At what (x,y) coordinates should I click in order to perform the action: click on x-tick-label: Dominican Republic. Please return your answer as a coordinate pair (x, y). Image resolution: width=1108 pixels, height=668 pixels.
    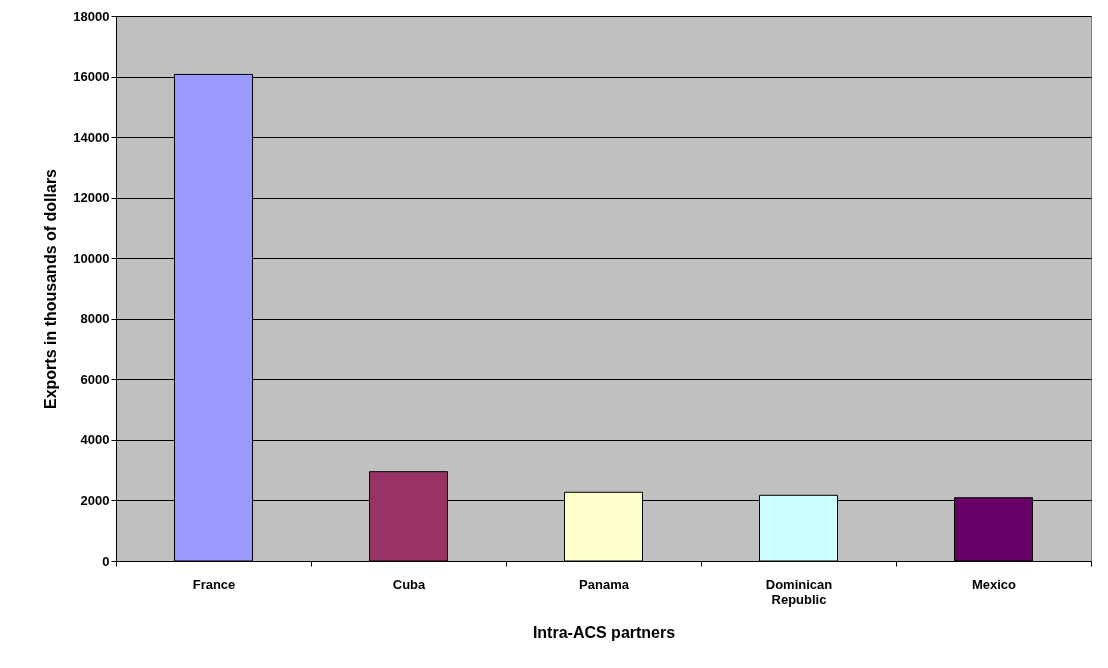
    Looking at the image, I should click on (799, 591).